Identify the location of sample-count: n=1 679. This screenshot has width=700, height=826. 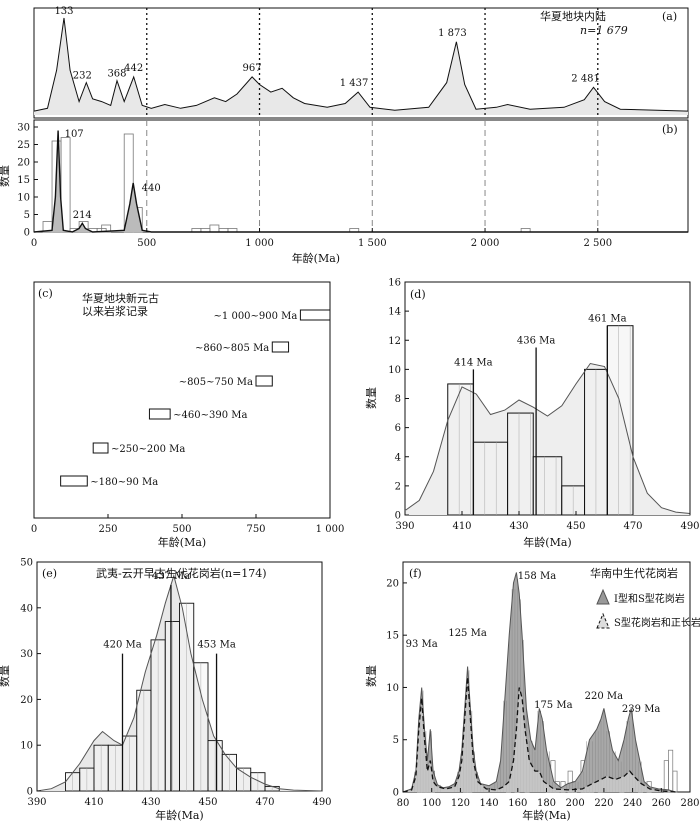
(604, 30).